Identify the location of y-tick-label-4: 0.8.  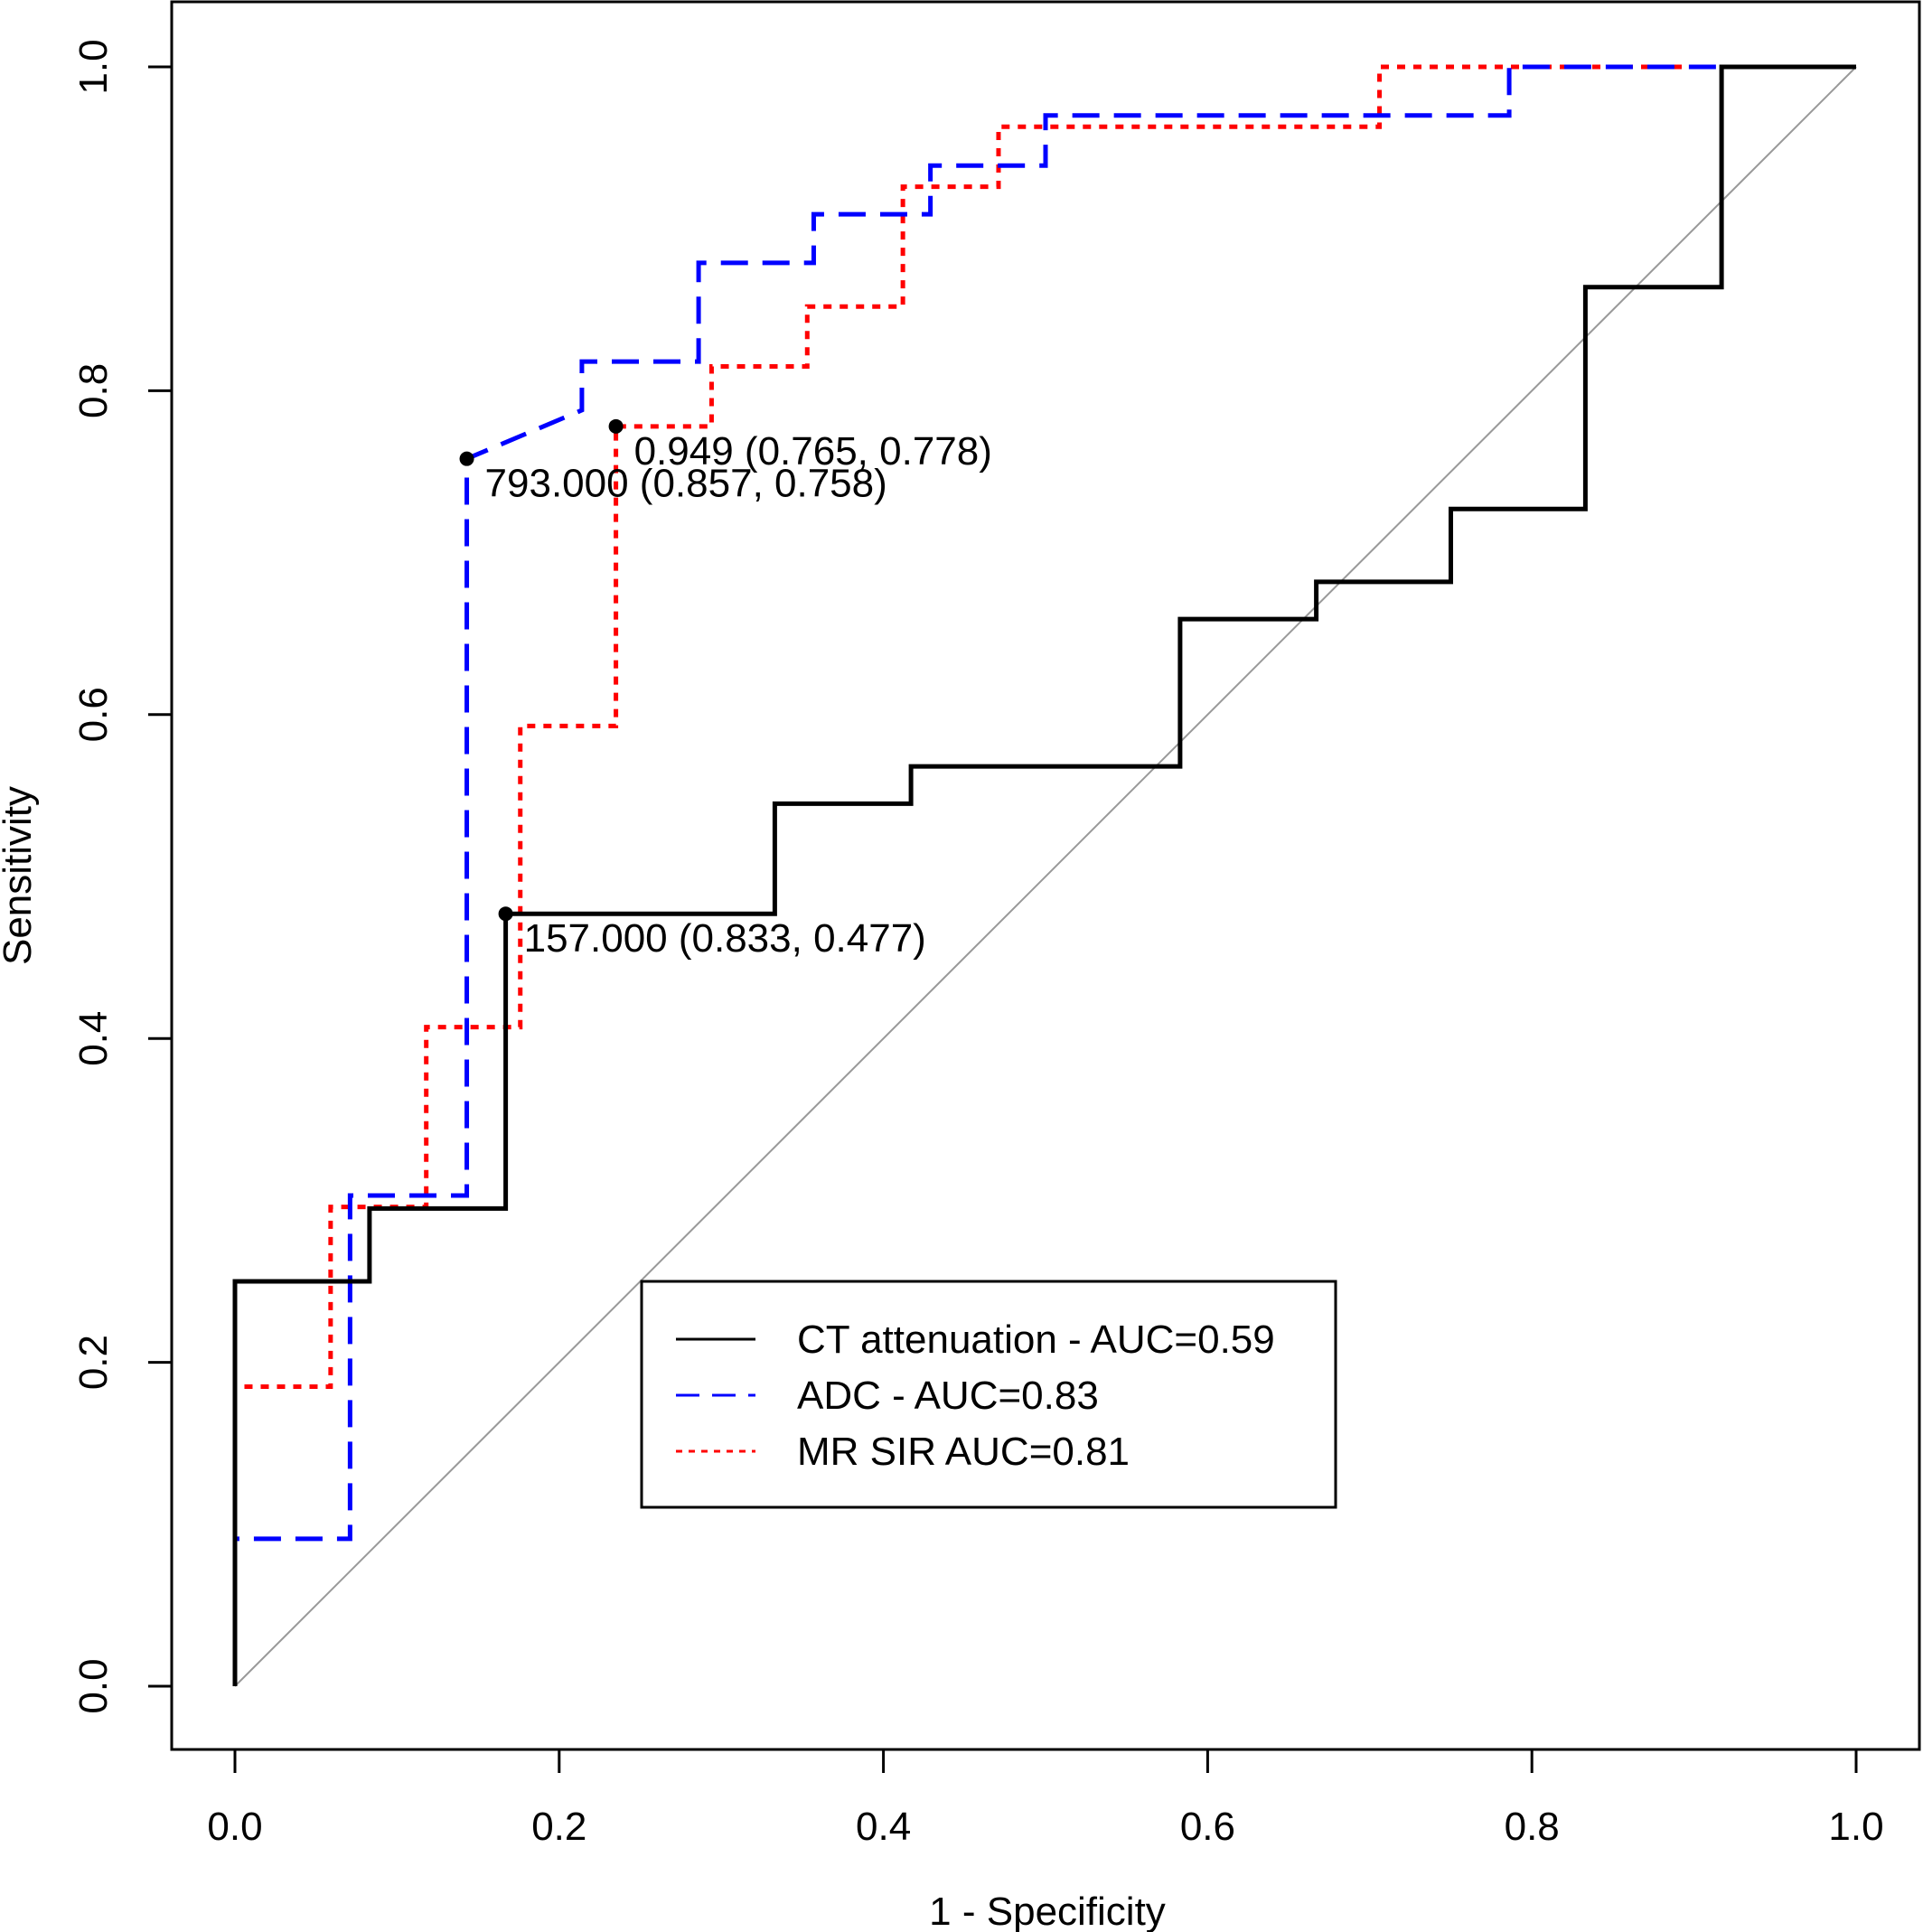
(94, 390).